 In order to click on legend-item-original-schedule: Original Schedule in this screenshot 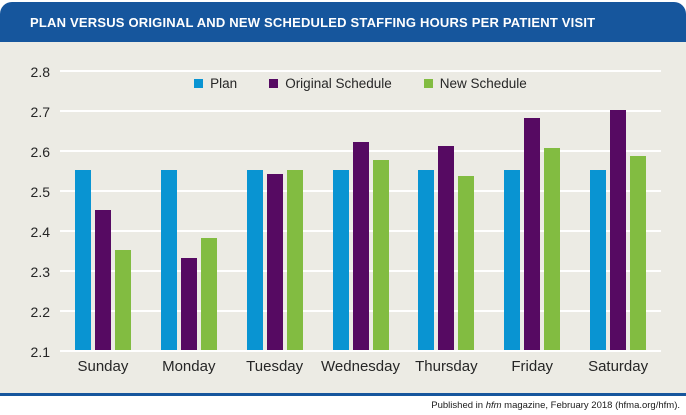, I will do `click(330, 83)`.